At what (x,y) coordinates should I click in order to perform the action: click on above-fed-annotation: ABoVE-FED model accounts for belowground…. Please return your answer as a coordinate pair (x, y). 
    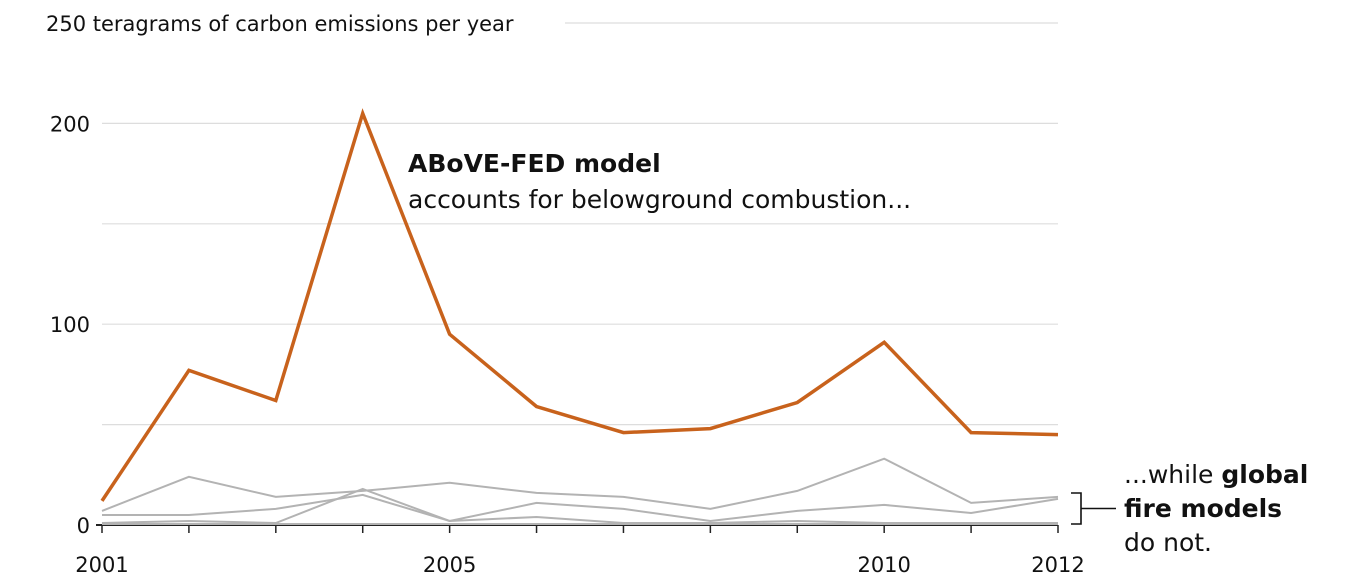
    Looking at the image, I should click on (659, 182).